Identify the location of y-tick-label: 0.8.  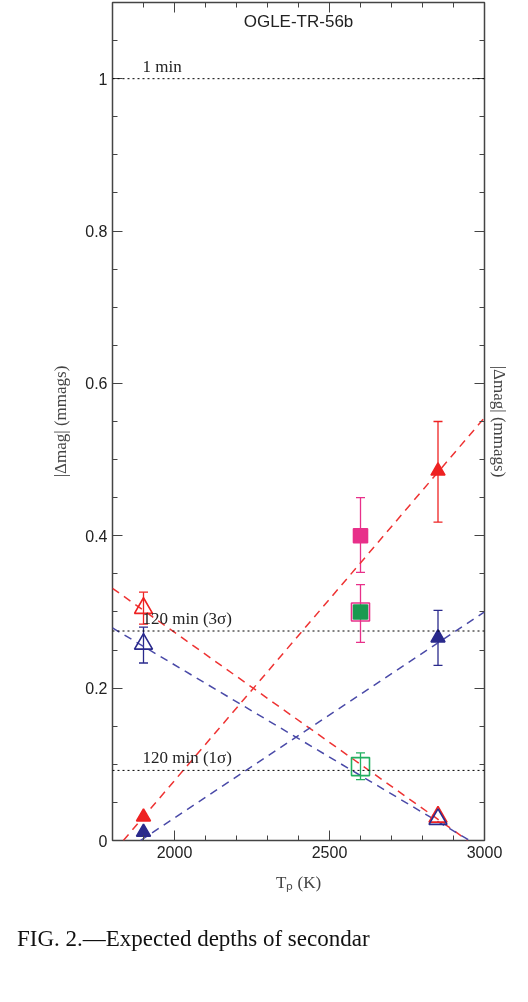
(96, 232).